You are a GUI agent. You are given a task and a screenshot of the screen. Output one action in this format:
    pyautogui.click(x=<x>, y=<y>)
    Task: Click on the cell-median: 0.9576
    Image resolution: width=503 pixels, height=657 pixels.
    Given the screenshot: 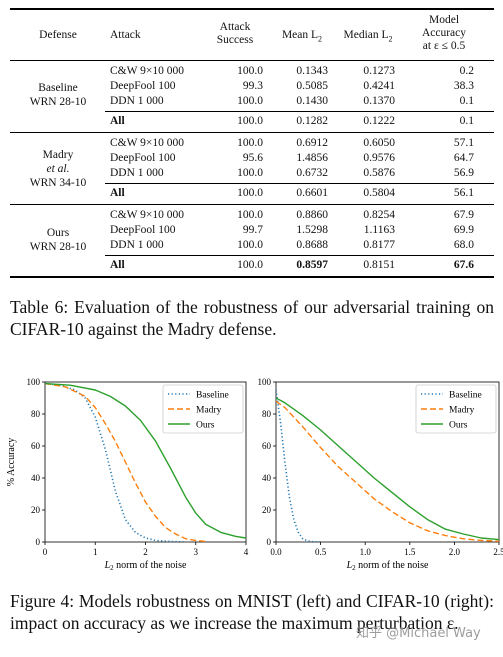 What is the action you would take?
    pyautogui.click(x=379, y=158)
    